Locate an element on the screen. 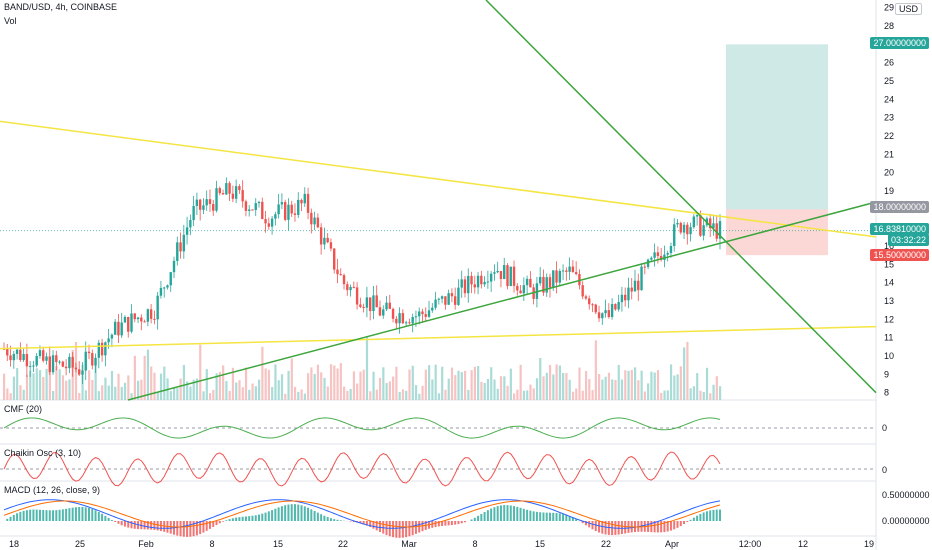  x-tick-label: 8 is located at coordinates (211, 544).